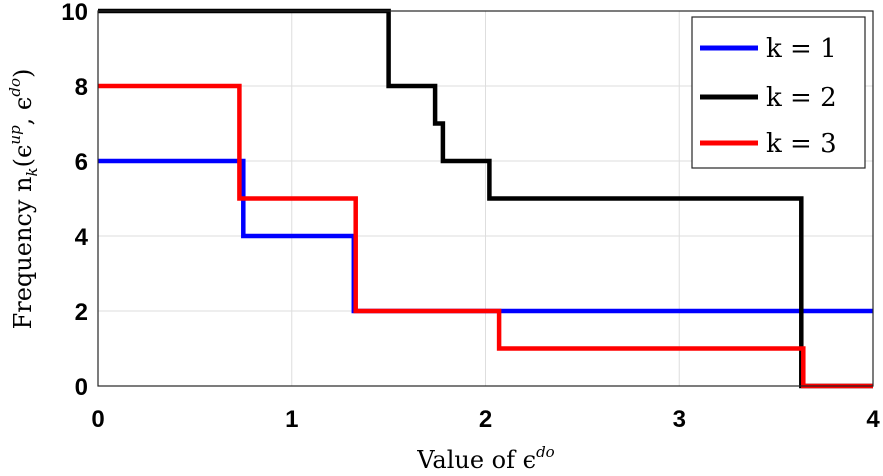  I want to click on x-tick-label: 3, so click(679, 419).